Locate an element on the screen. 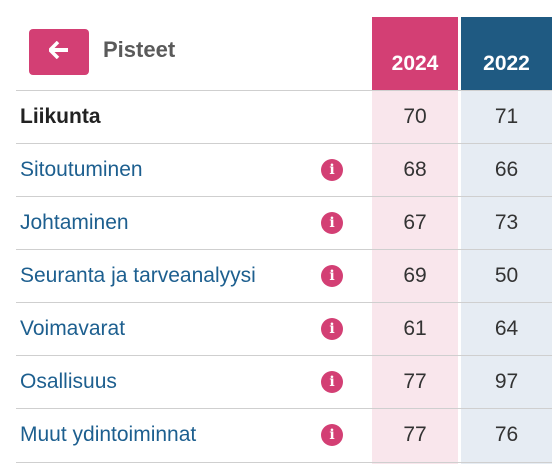 This screenshot has width=552, height=464. table-row: Johtaminen i 67 73 is located at coordinates (284, 222).